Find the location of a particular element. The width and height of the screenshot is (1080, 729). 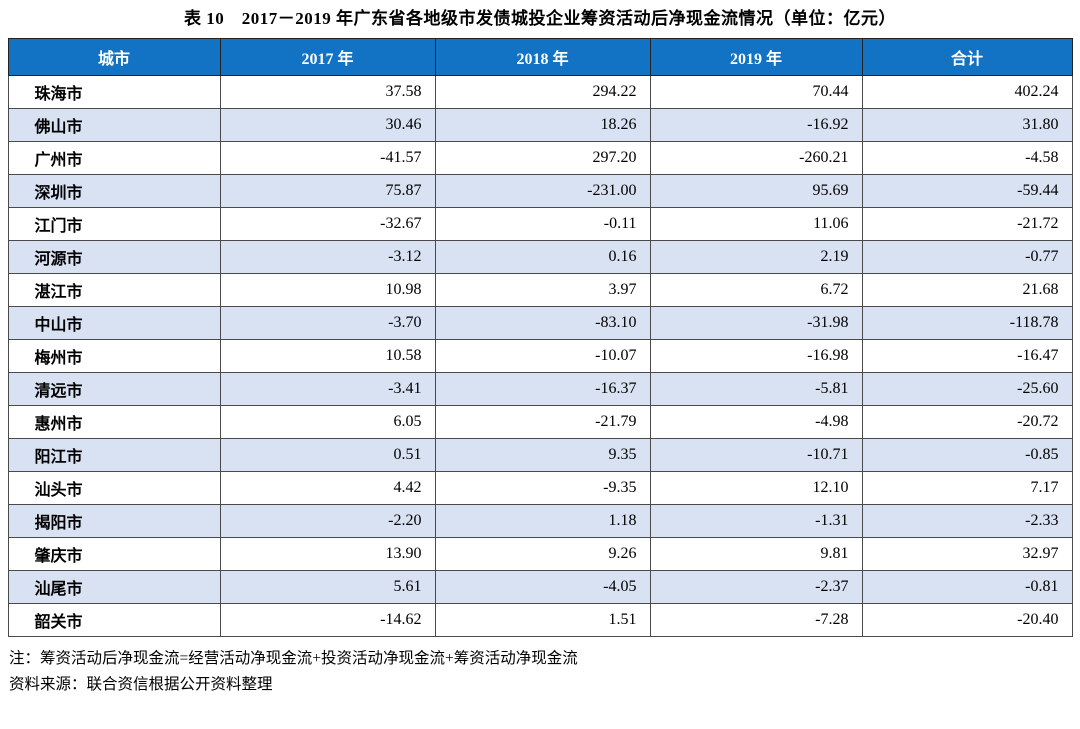

value-cell: -1.31 is located at coordinates (756, 521).